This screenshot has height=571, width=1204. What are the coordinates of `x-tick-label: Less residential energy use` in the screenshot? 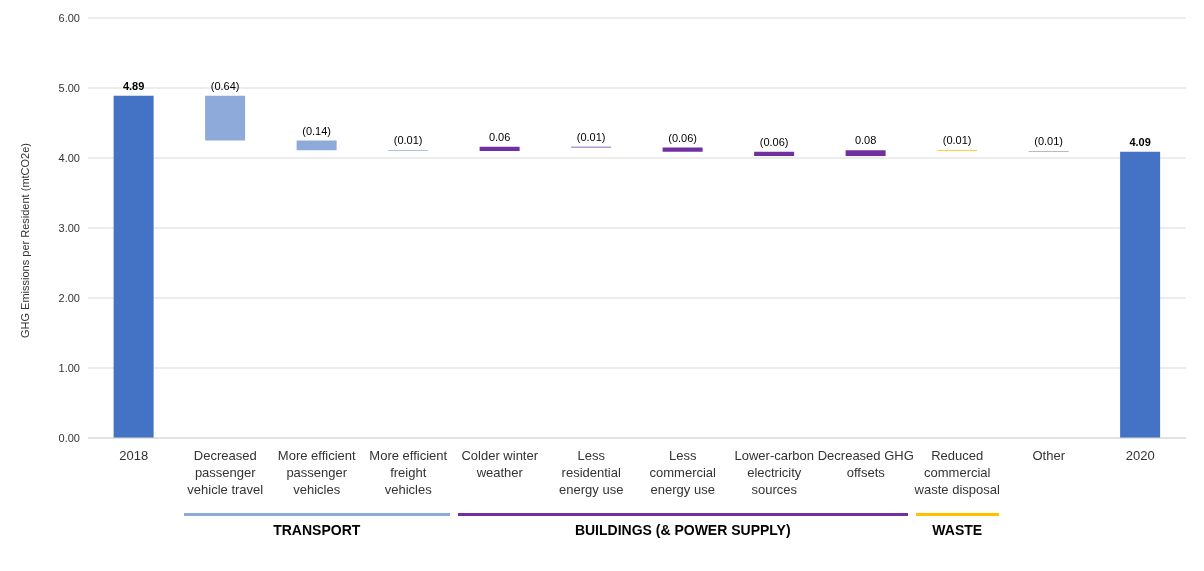 It's located at (591, 472).